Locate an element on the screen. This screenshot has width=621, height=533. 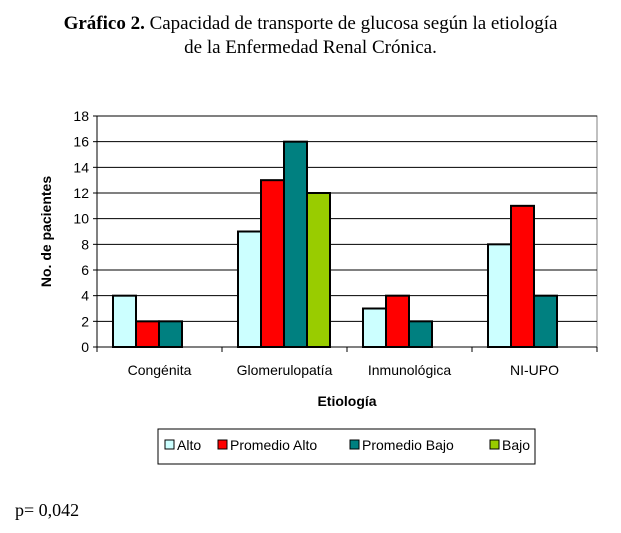
legend is located at coordinates (346, 446).